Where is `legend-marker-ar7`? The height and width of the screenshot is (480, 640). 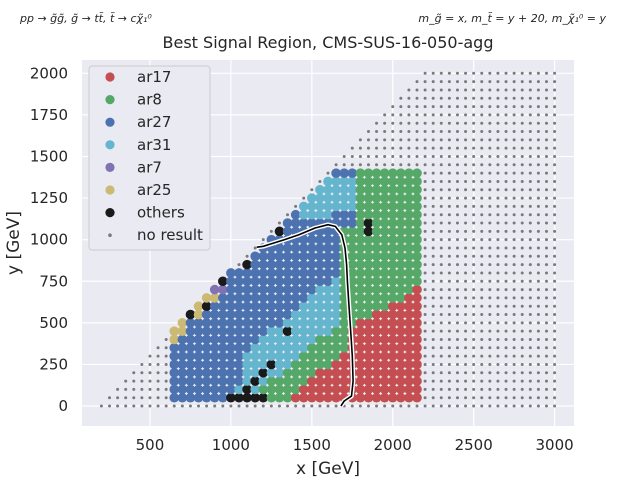 legend-marker-ar7 is located at coordinates (110, 167).